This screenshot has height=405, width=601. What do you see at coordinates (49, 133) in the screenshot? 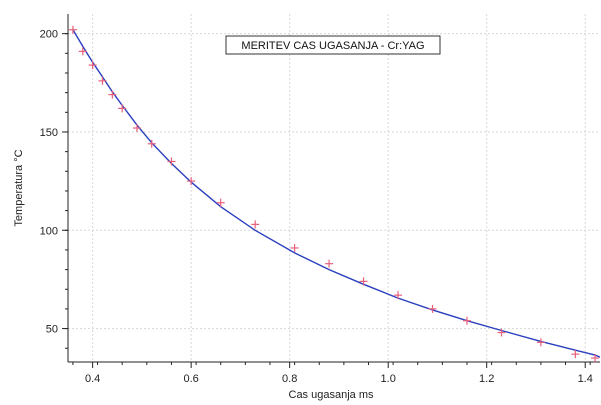
I see `y-tick-label: 150` at bounding box center [49, 133].